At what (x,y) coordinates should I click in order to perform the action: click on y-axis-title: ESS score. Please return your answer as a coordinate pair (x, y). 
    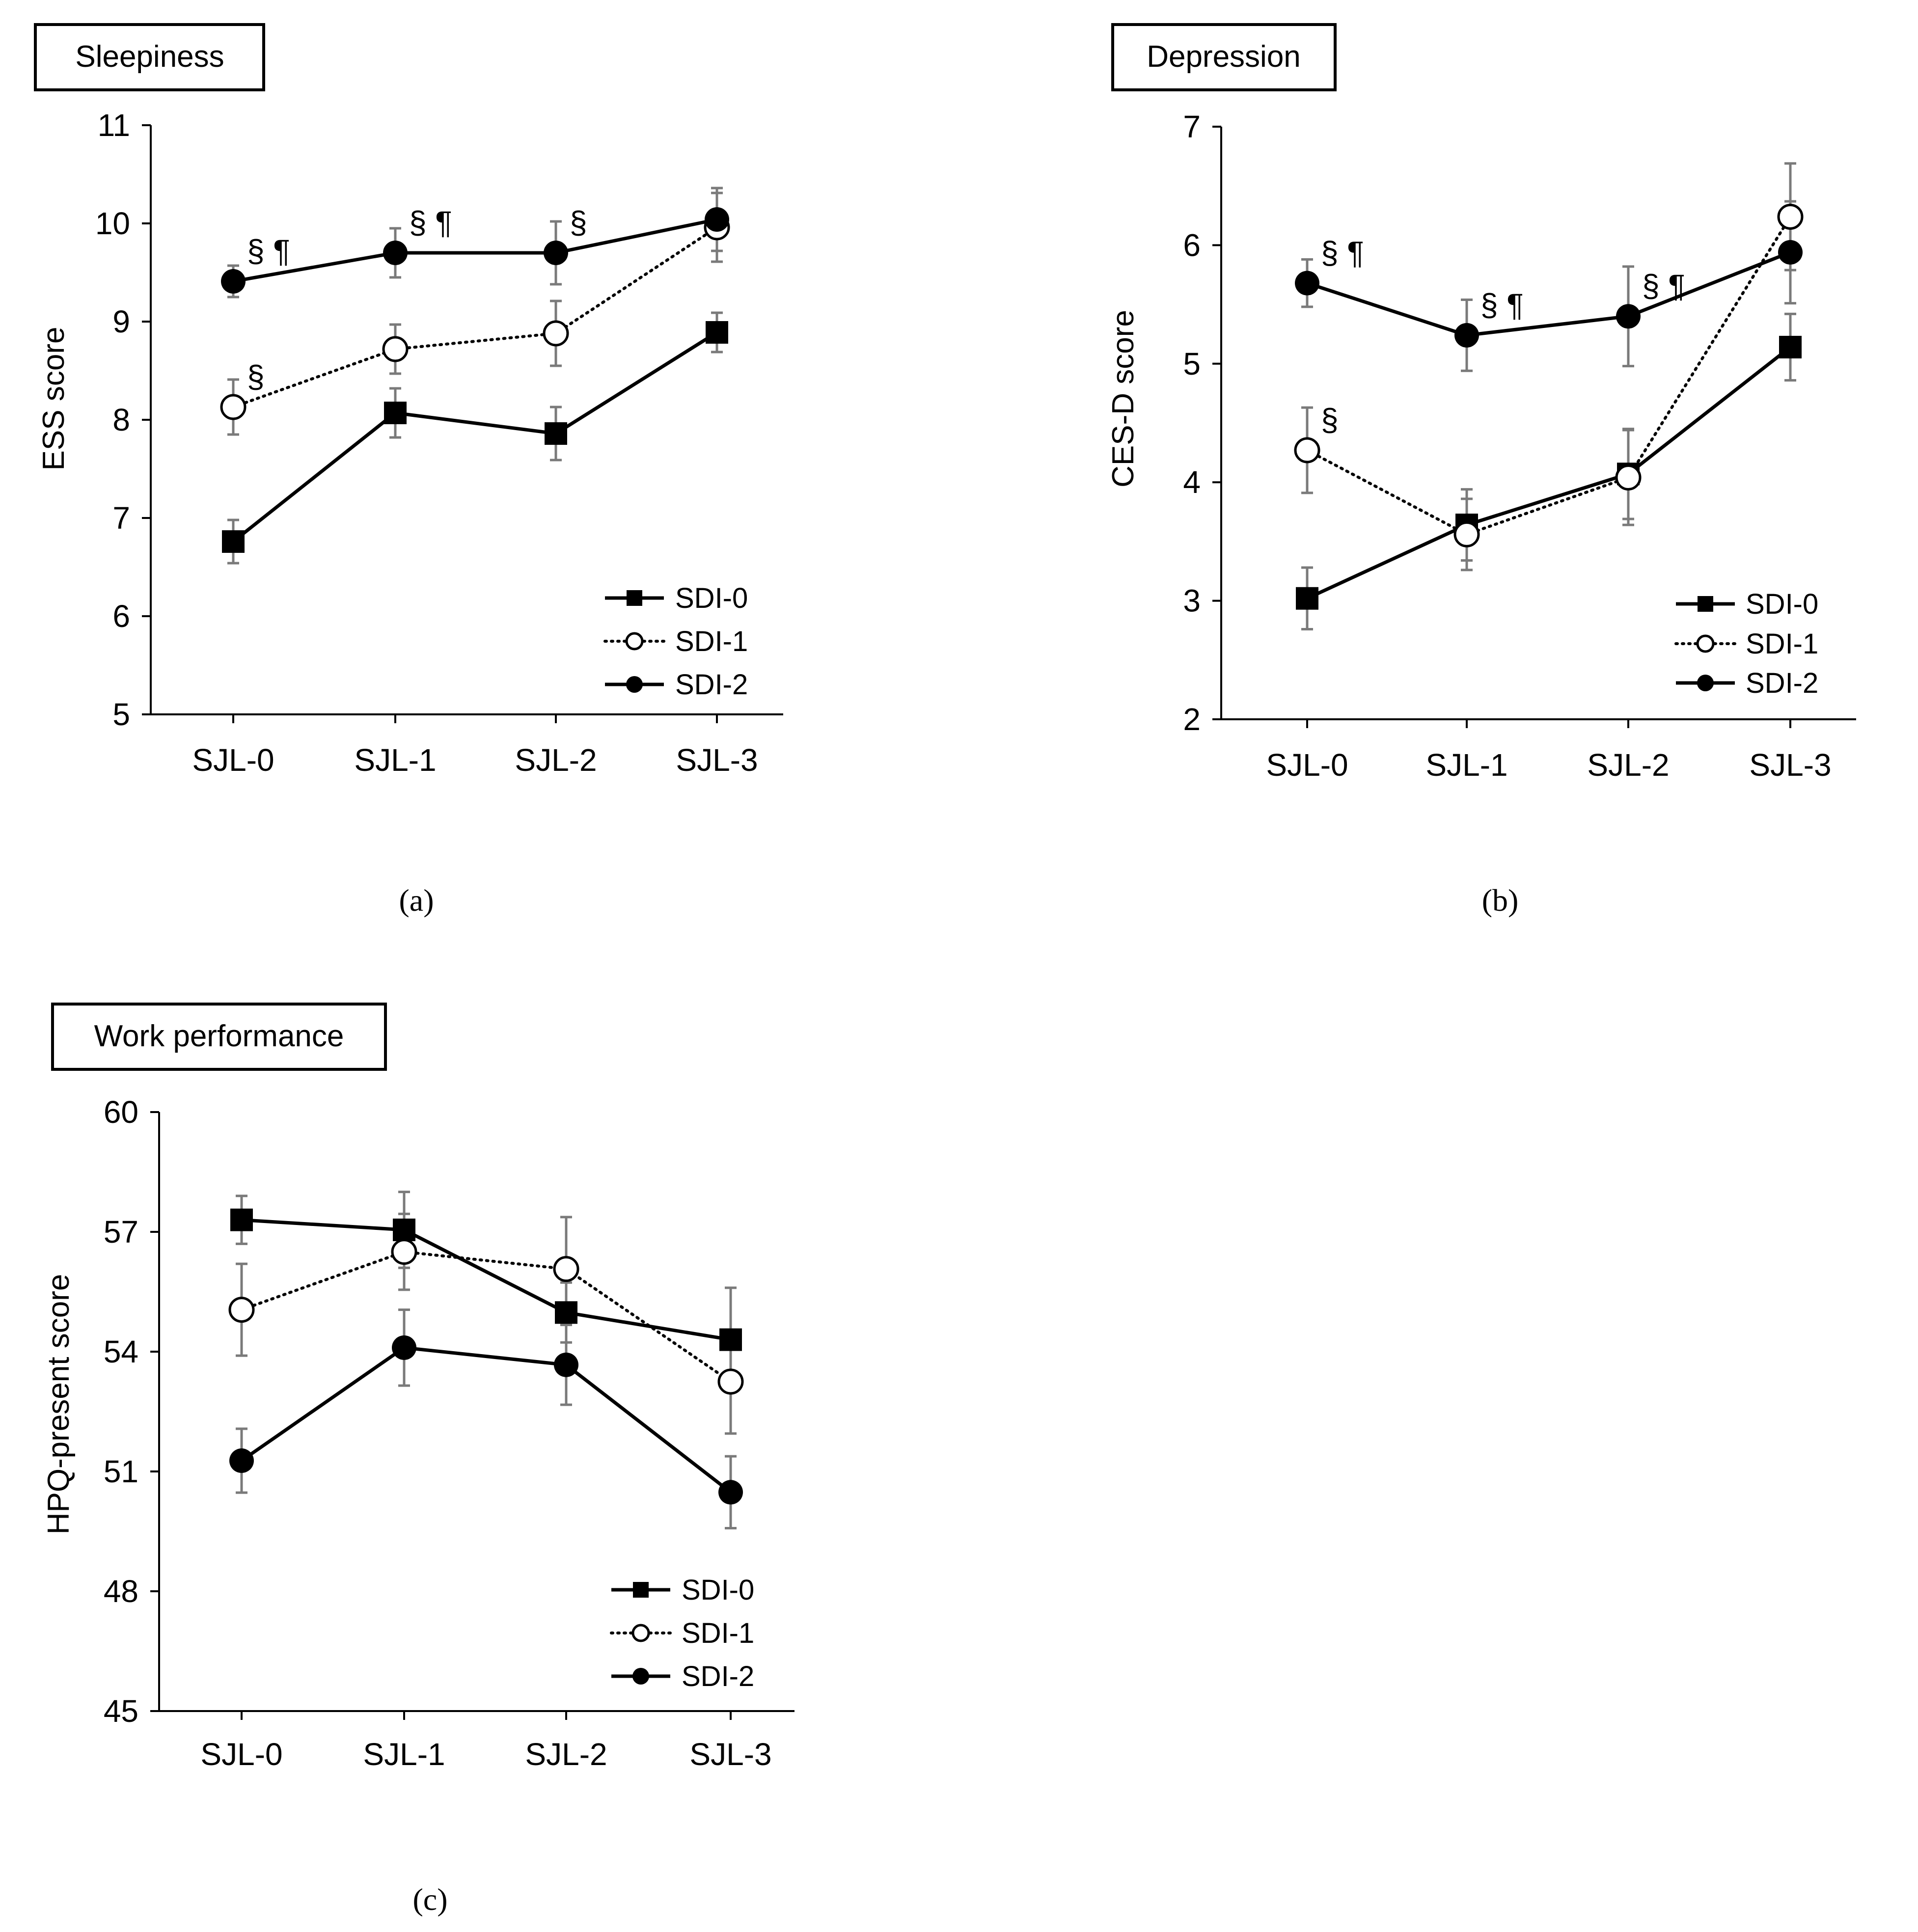
    Looking at the image, I should click on (54, 399).